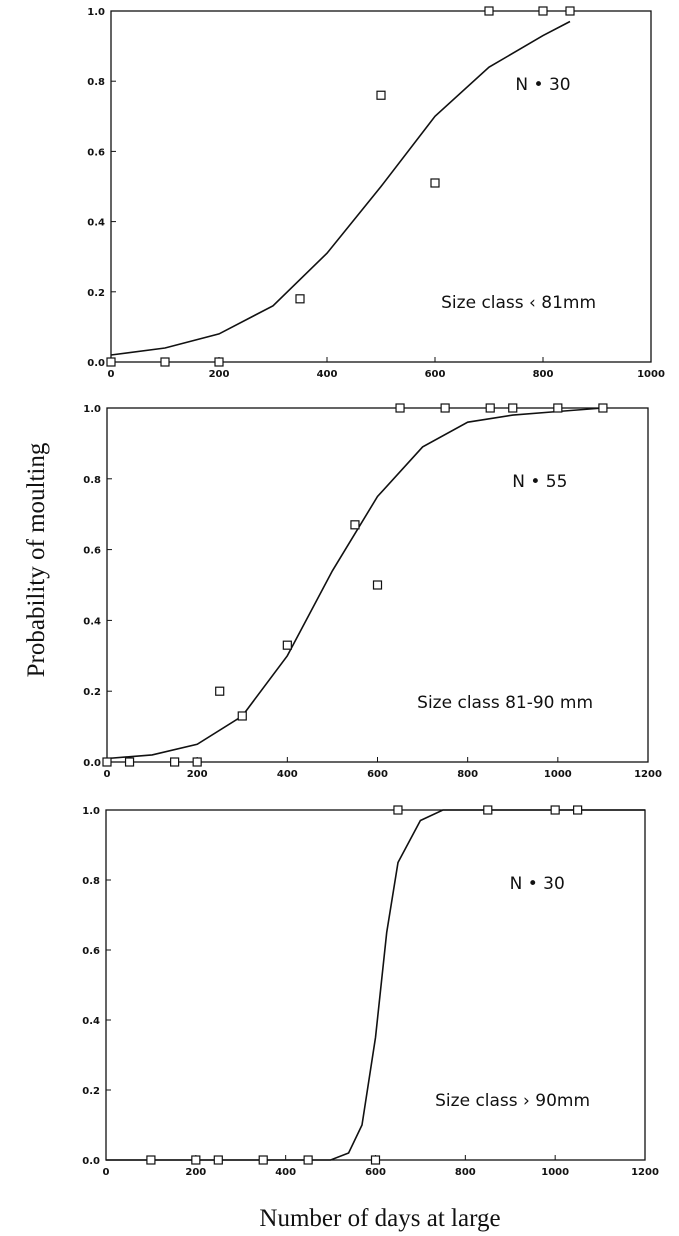 The width and height of the screenshot is (679, 1236). What do you see at coordinates (379, 1218) in the screenshot?
I see `x-axis-title: Number of days at large` at bounding box center [379, 1218].